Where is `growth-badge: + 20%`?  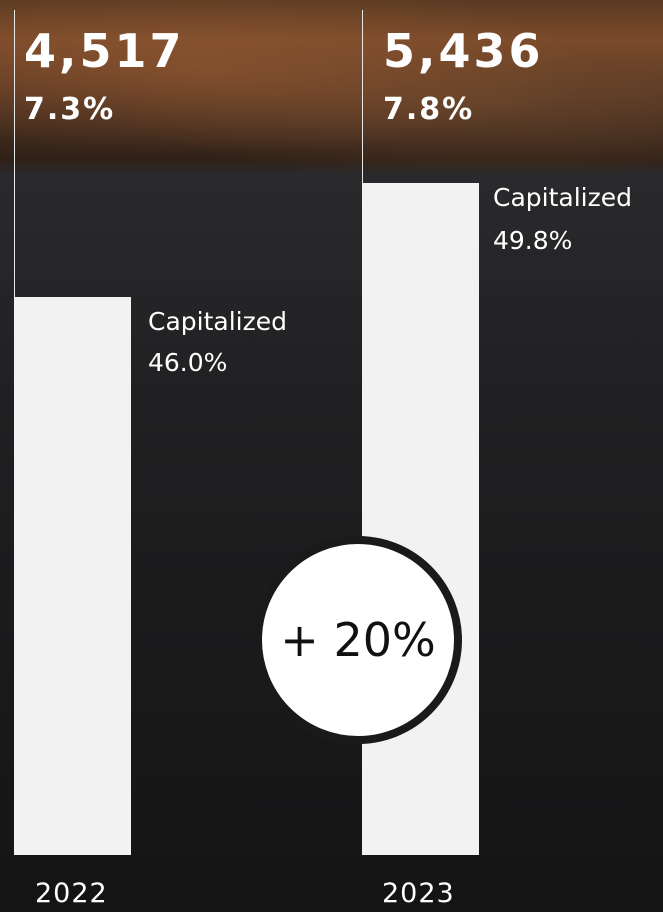
growth-badge: + 20% is located at coordinates (358, 640).